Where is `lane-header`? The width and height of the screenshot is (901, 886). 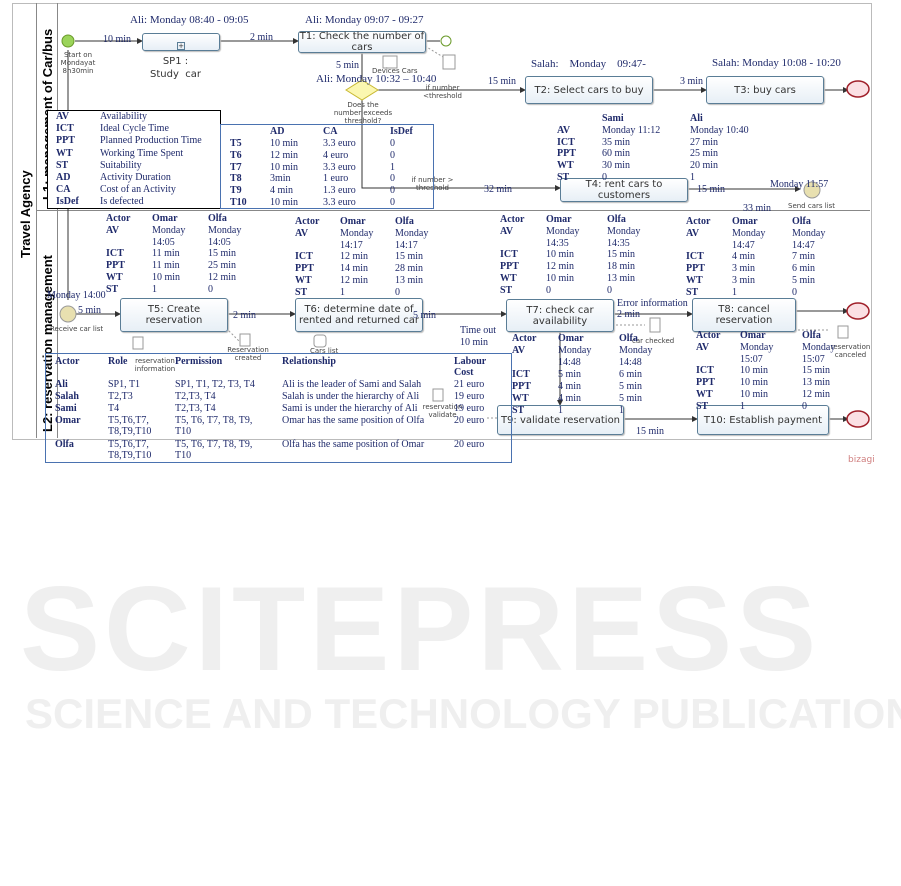 lane-header is located at coordinates (47, 220).